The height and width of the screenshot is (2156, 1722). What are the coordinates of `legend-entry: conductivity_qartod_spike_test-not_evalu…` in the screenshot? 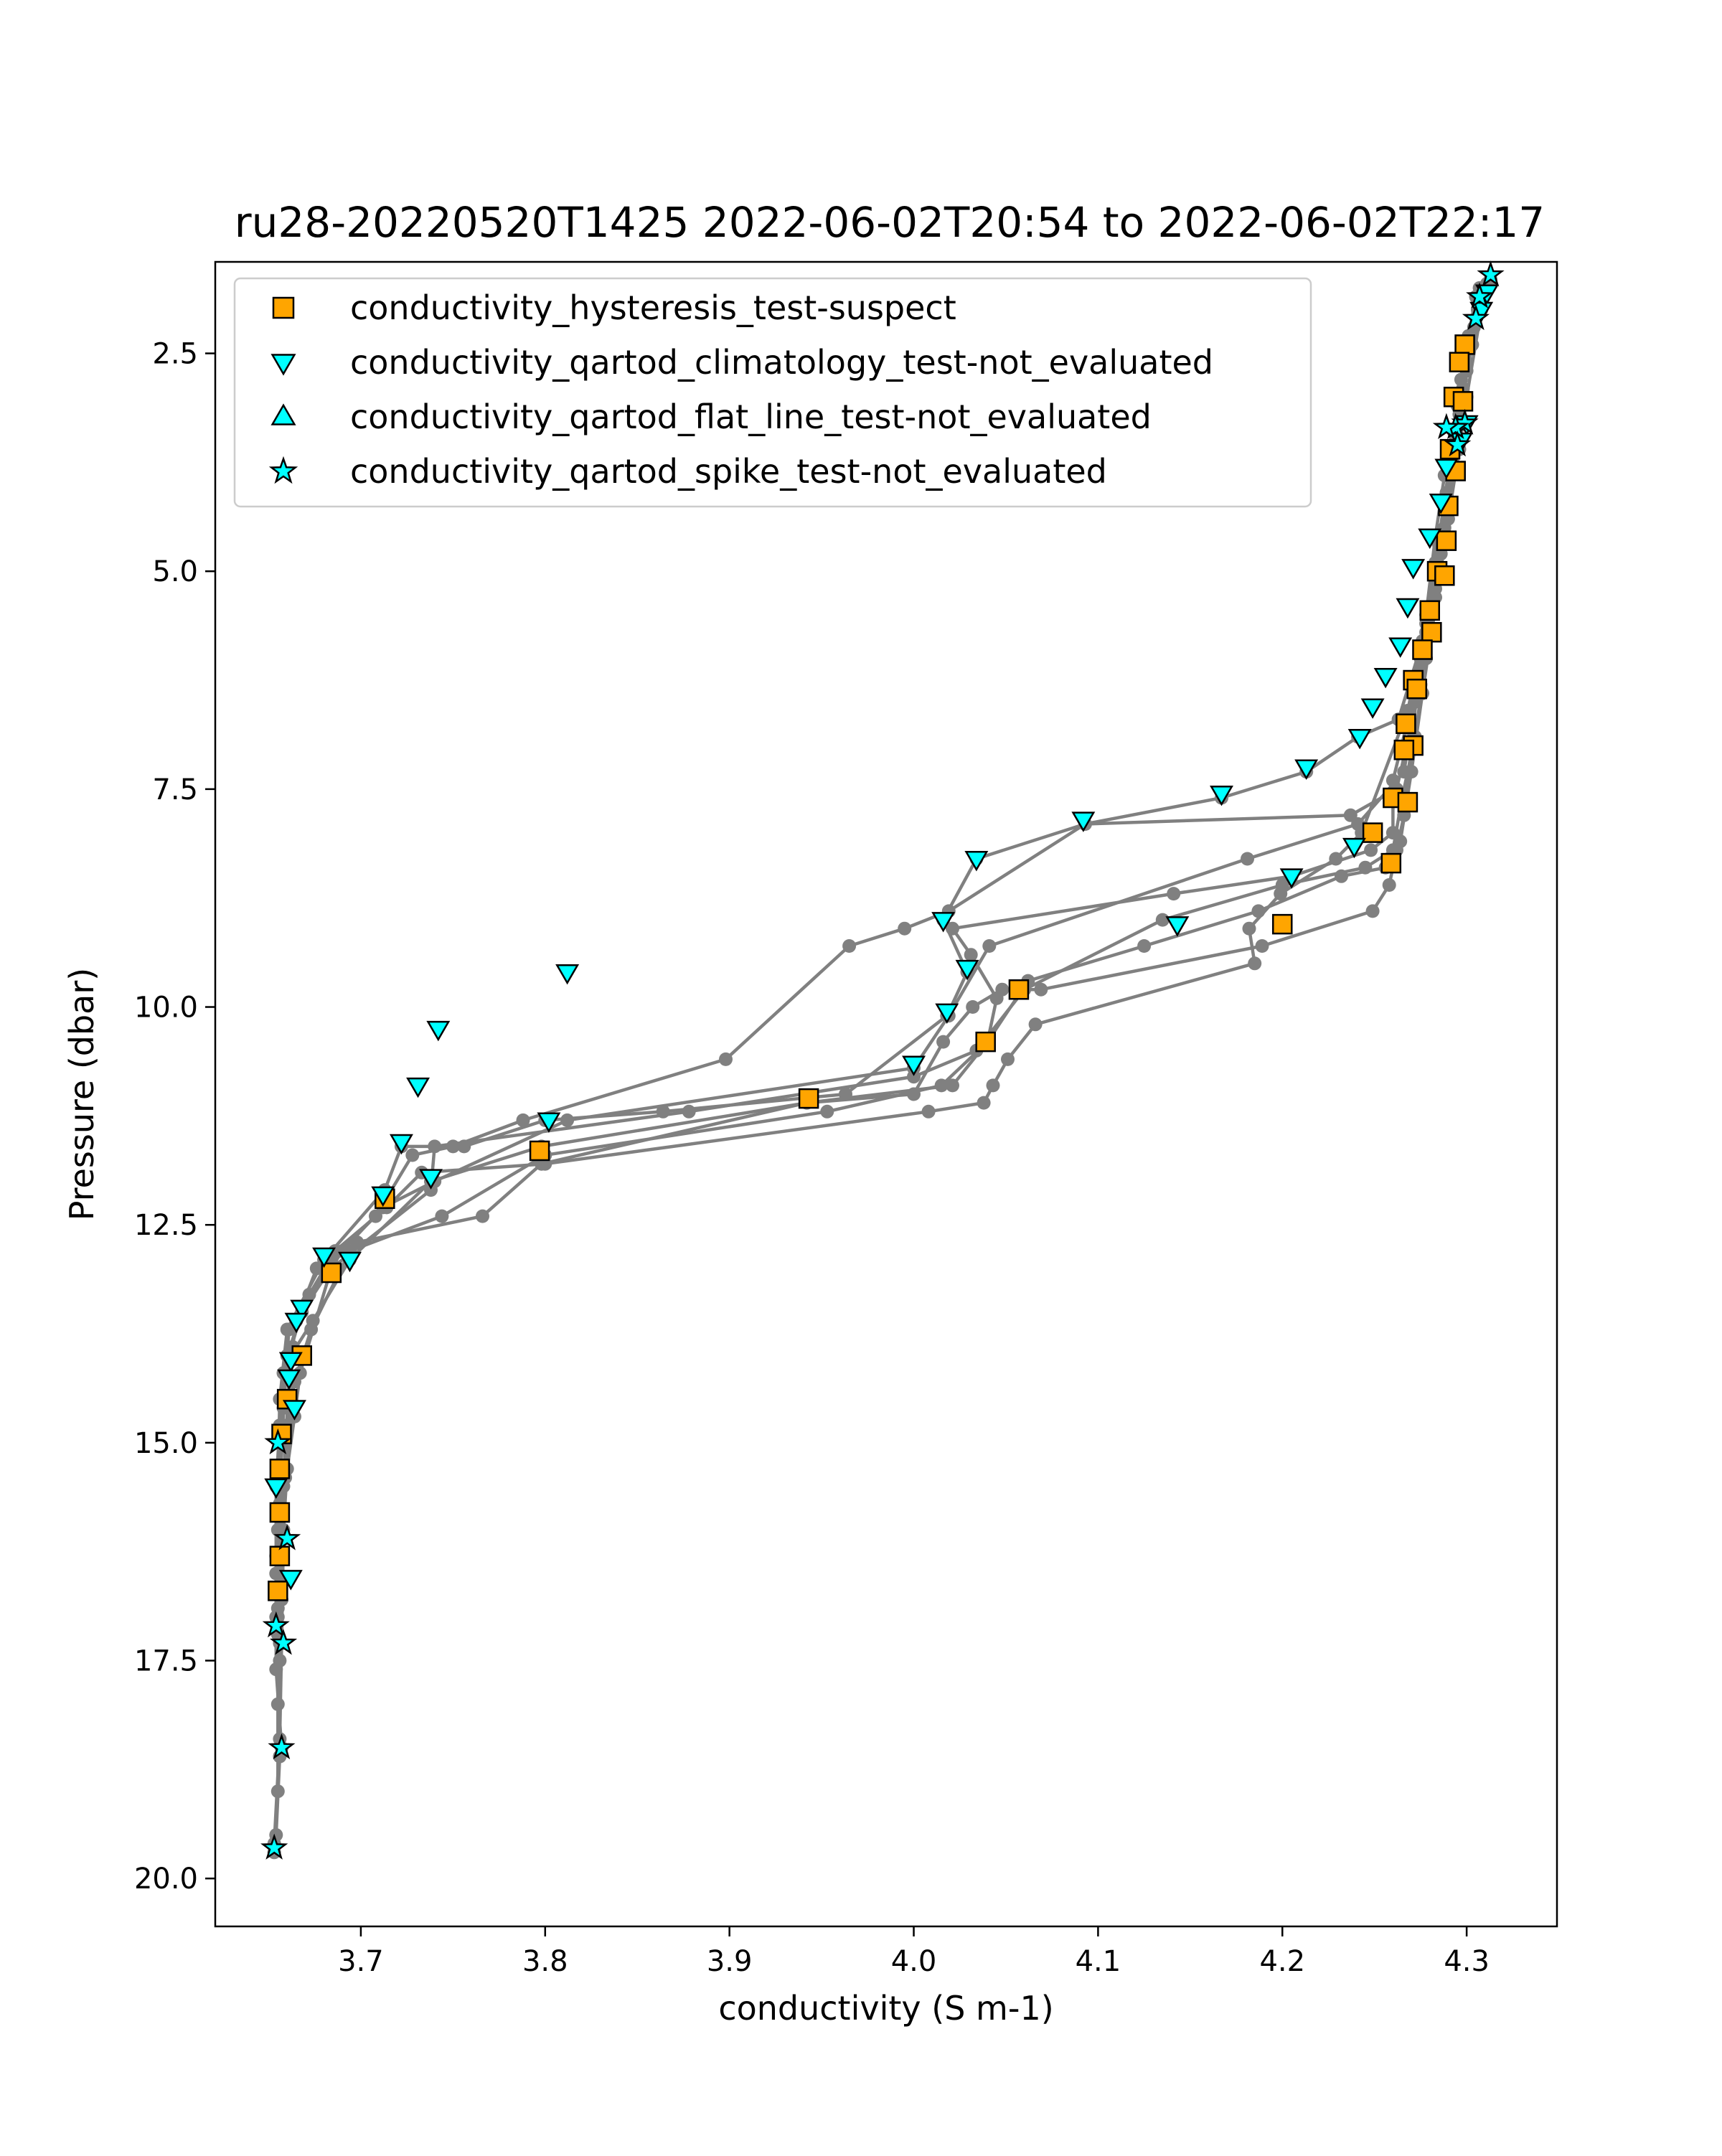 It's located at (687, 472).